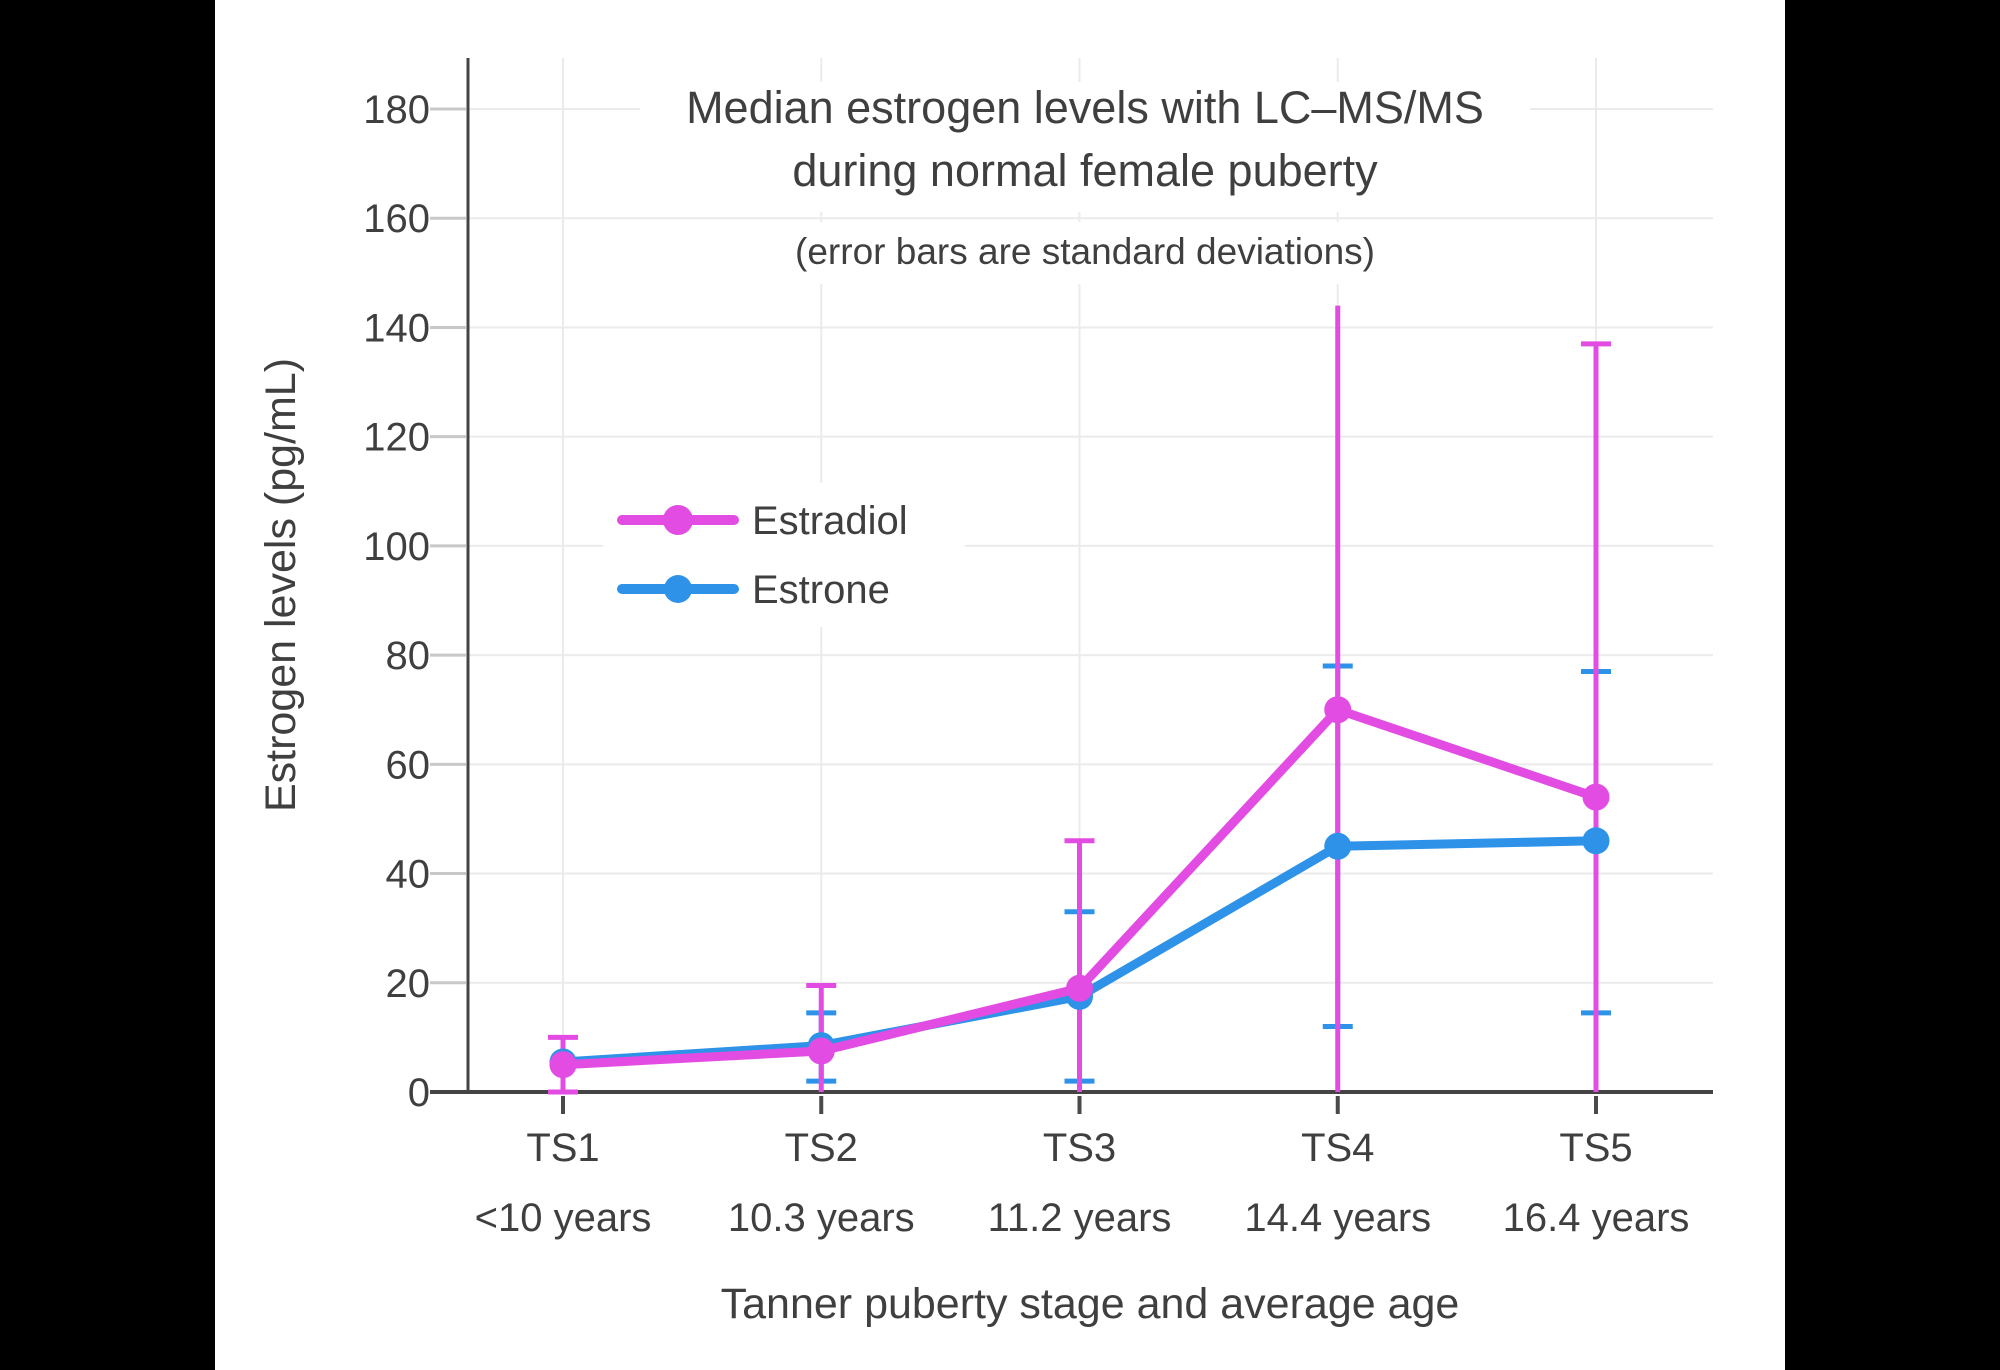  I want to click on series-layer, so click(1079, 887).